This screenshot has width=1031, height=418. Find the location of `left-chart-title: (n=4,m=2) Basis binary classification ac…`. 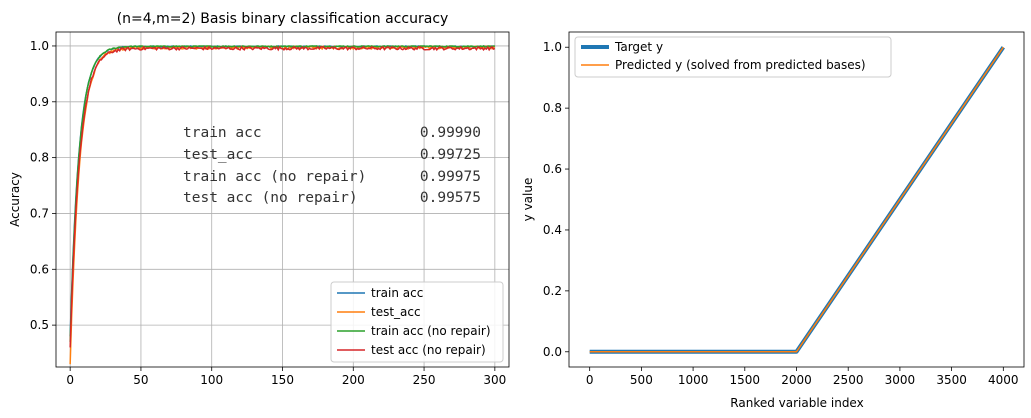

left-chart-title: (n=4,m=2) Basis binary classification ac… is located at coordinates (283, 19).